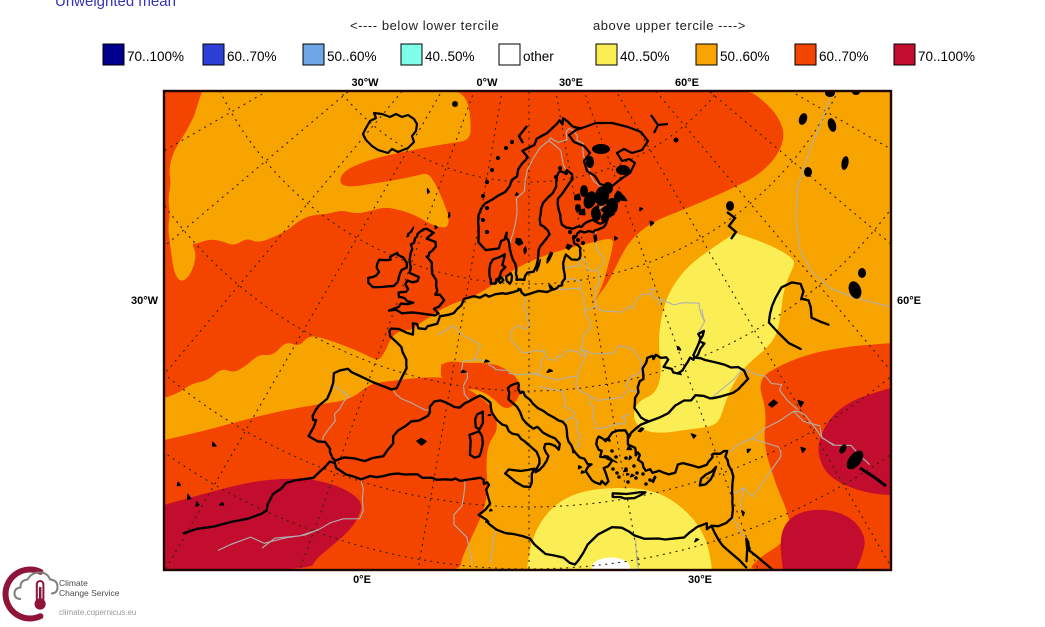 This screenshot has width=1045, height=627. Describe the element at coordinates (488, 83) in the screenshot. I see `svg-text: 0°W` at that location.